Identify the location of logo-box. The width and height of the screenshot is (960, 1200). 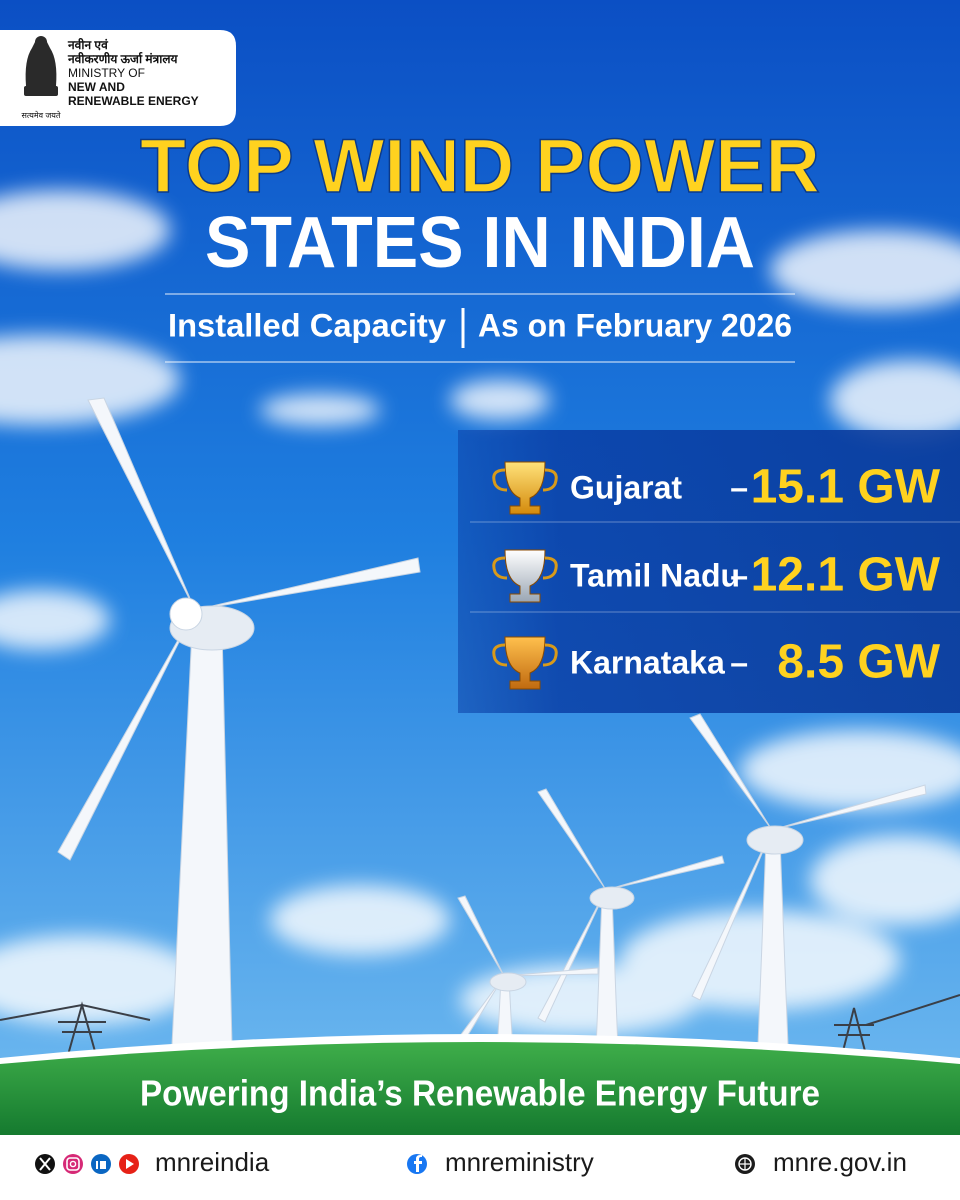
(118, 78).